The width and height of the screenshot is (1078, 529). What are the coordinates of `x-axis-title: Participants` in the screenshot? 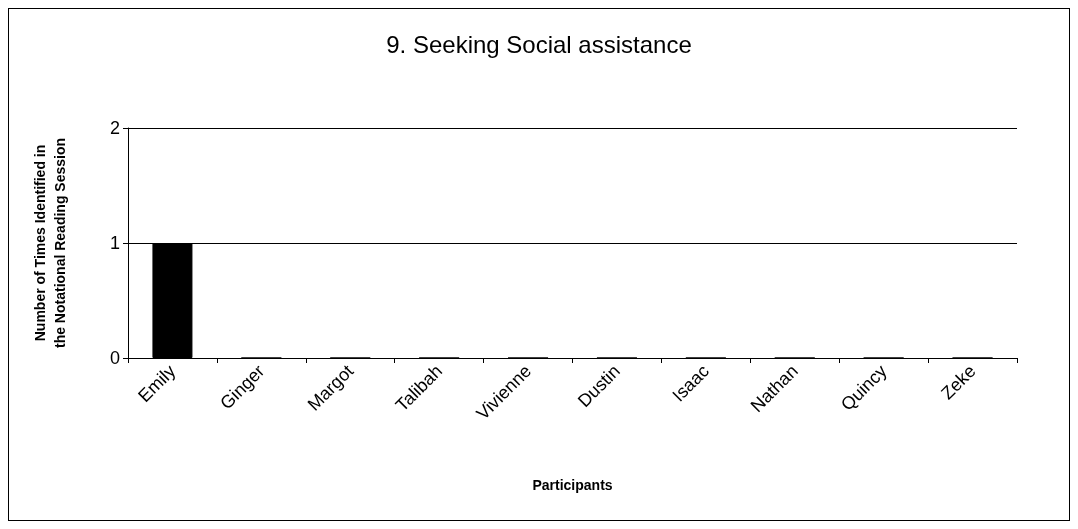 It's located at (572, 485).